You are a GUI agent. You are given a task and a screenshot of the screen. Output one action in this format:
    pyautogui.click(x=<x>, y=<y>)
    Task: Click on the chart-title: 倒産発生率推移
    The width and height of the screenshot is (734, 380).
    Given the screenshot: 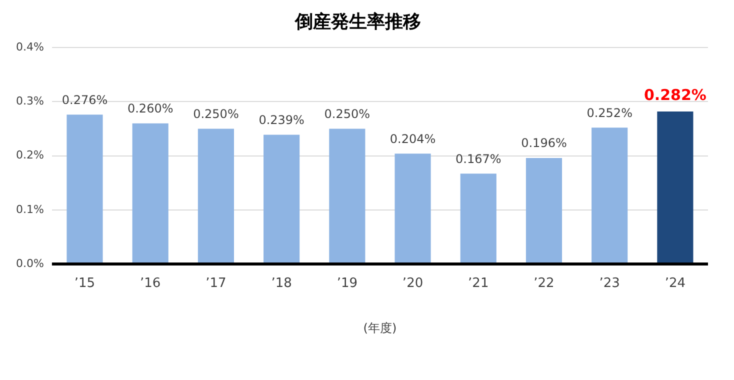 What is the action you would take?
    pyautogui.click(x=357, y=21)
    